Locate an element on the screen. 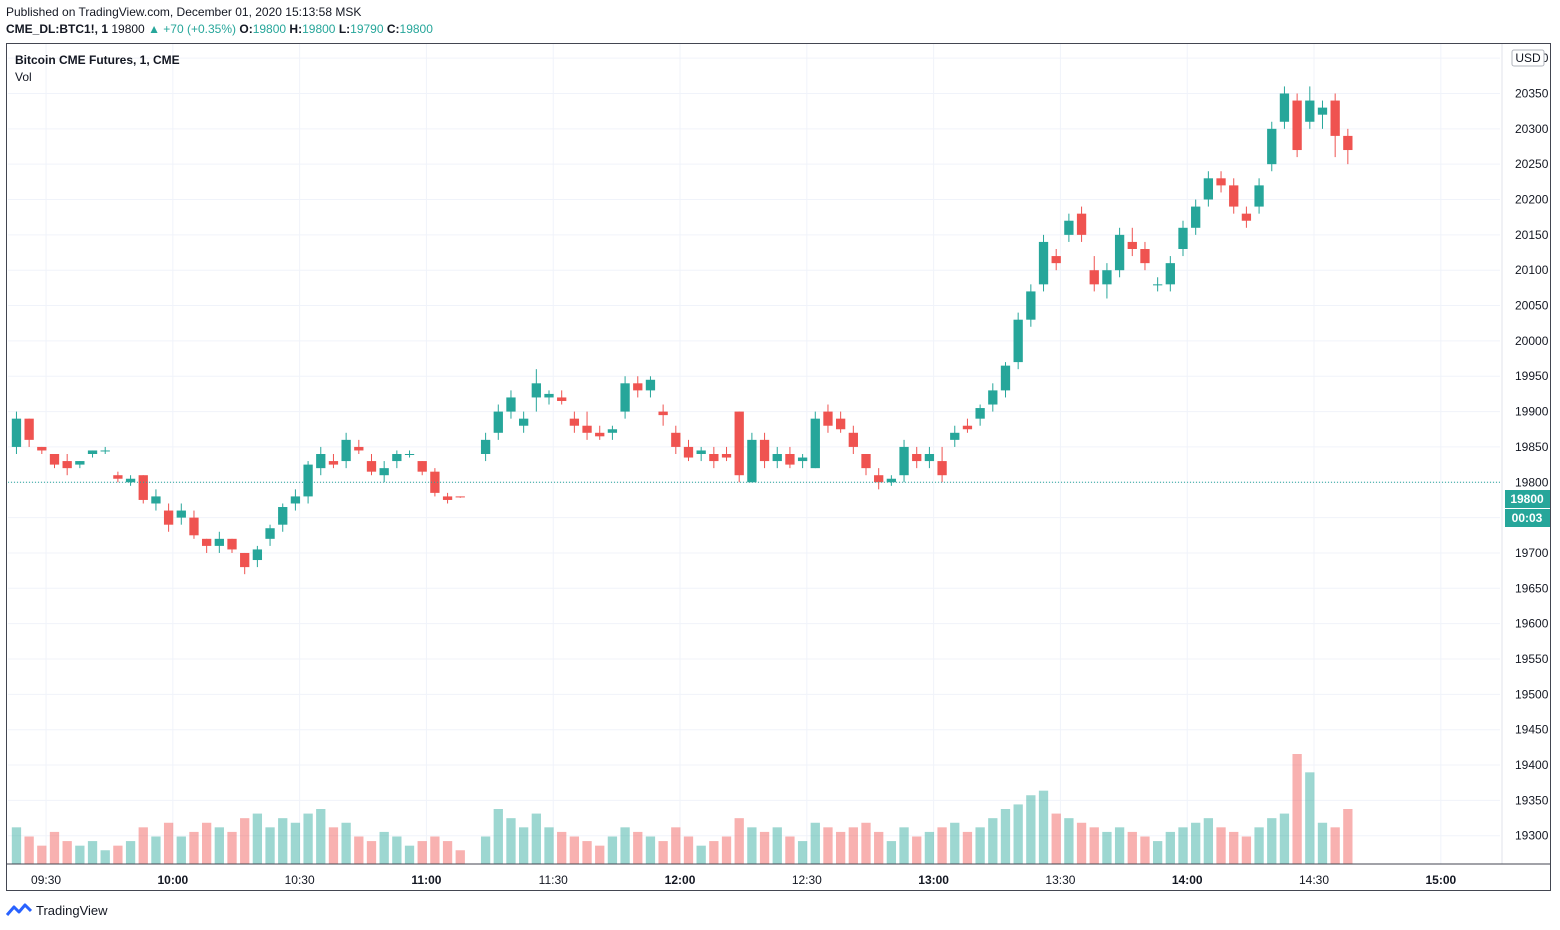  time-tick-label: 13:00 is located at coordinates (933, 880).